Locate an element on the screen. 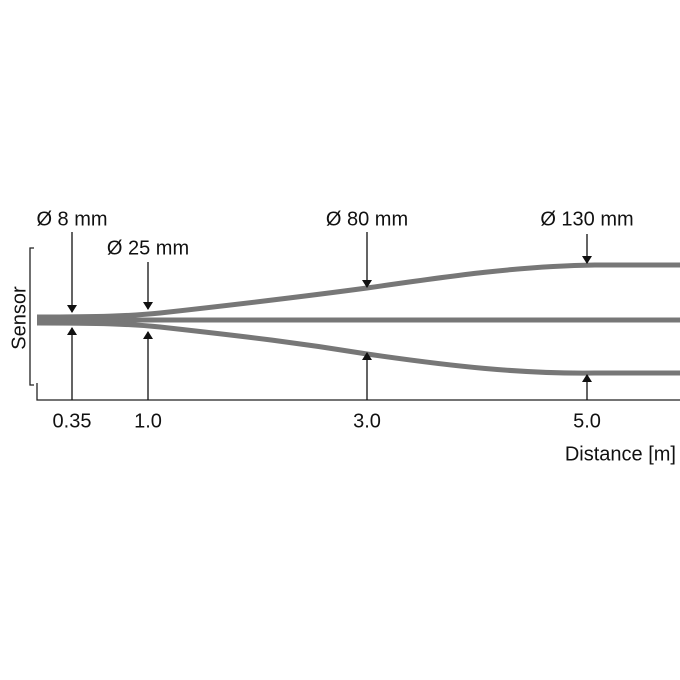 The height and width of the screenshot is (680, 680). diameter-label: Ø 25 mm is located at coordinates (148, 248).